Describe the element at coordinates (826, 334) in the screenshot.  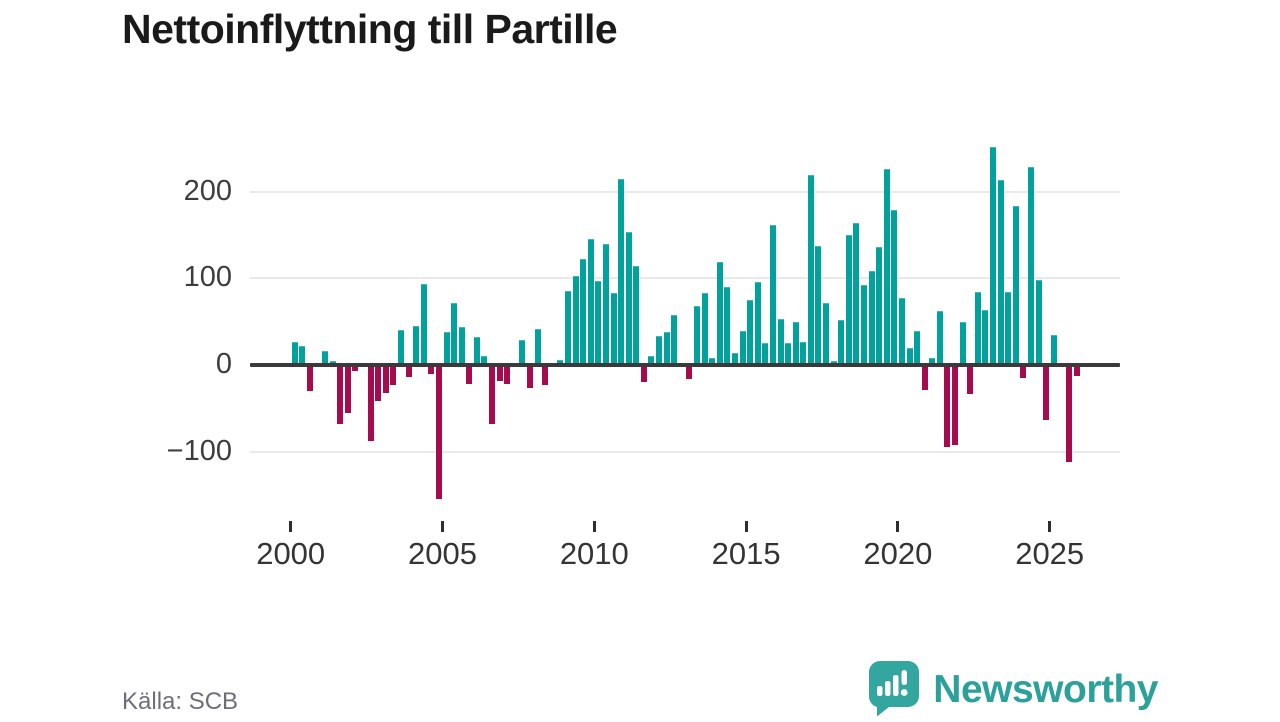
I see `bar-2017-Q3` at that location.